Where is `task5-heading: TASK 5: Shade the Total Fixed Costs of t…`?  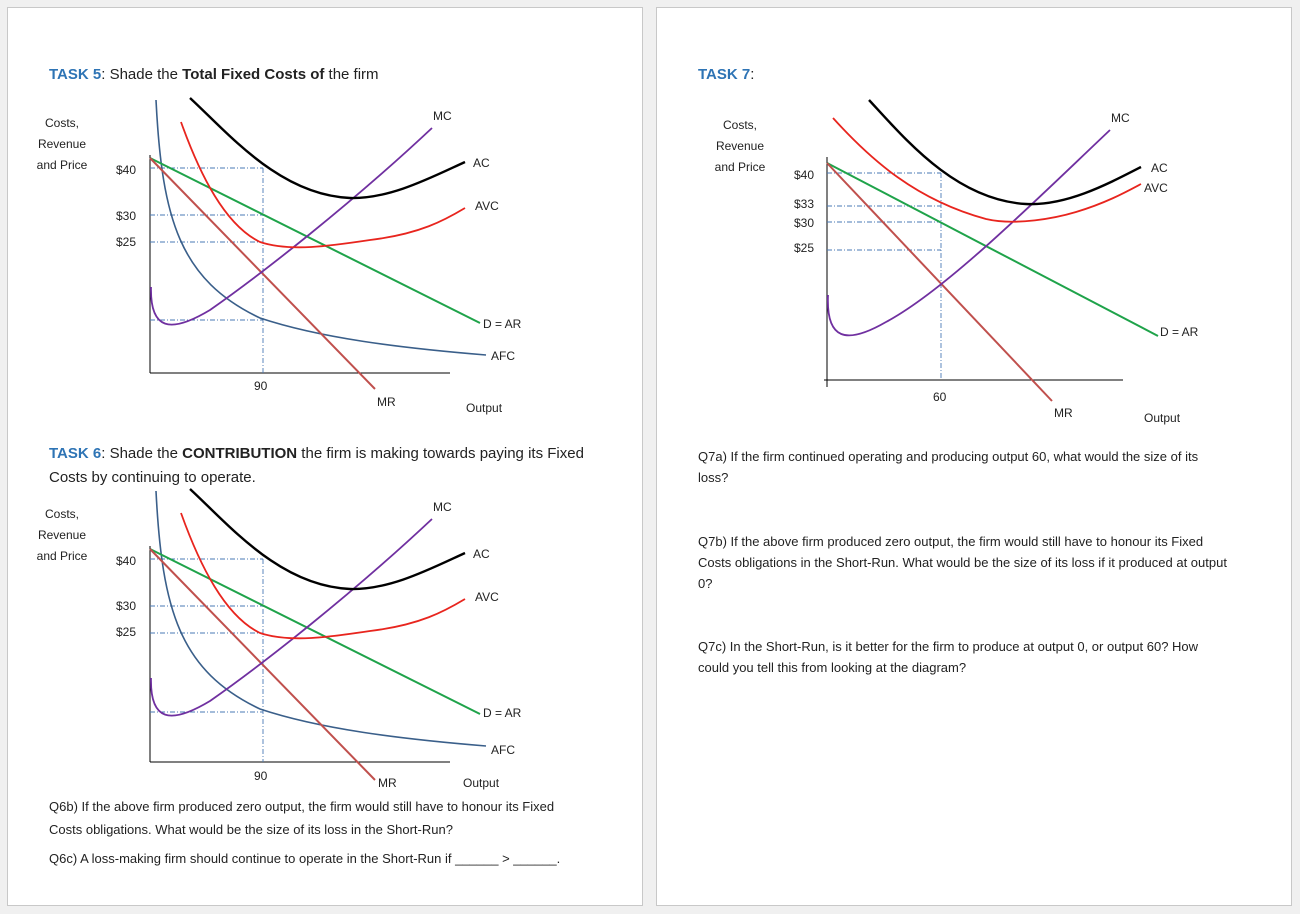
task5-heading: TASK 5: Shade the Total Fixed Costs of t… is located at coordinates (214, 74).